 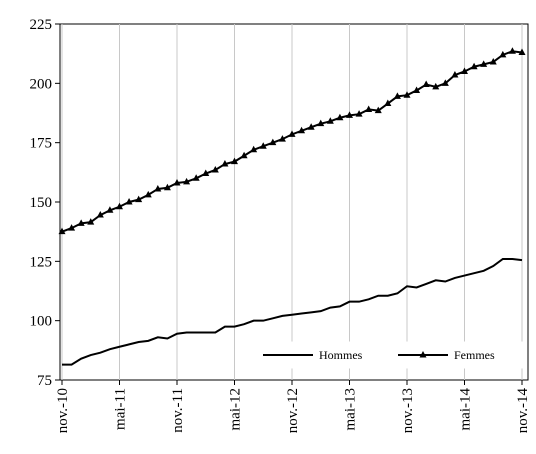 I want to click on x-tick-label: mai-14, so click(x=466, y=409).